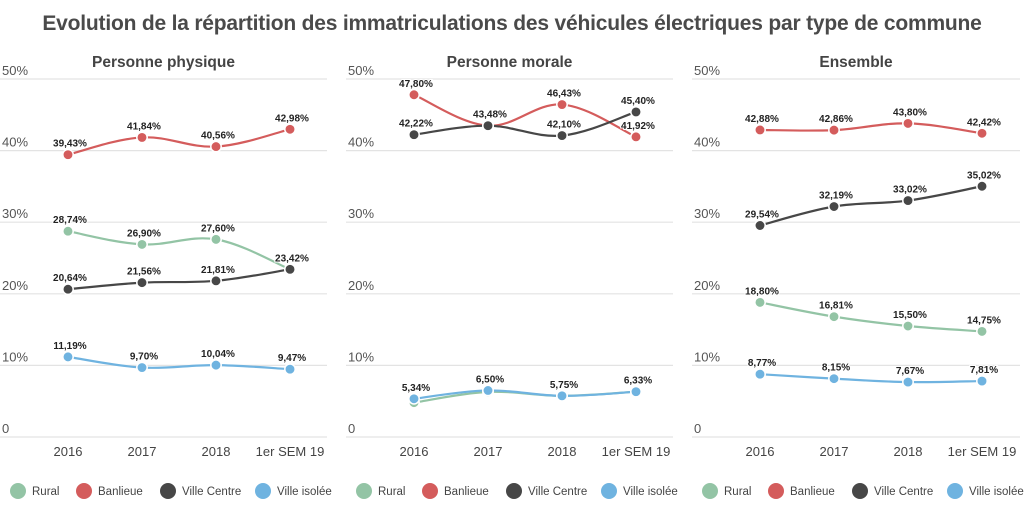 This screenshot has width=1024, height=512. What do you see at coordinates (416, 388) in the screenshot?
I see `data-label-ville-isolée: 5,34%` at bounding box center [416, 388].